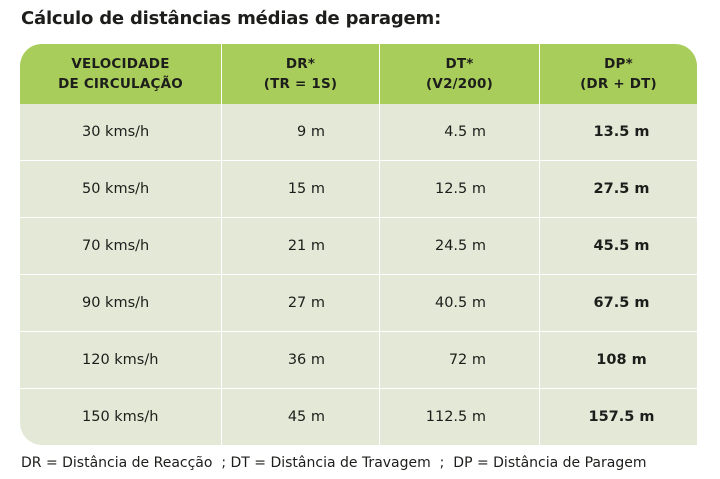  I want to click on cell-speed: 150 kms/h, so click(121, 417).